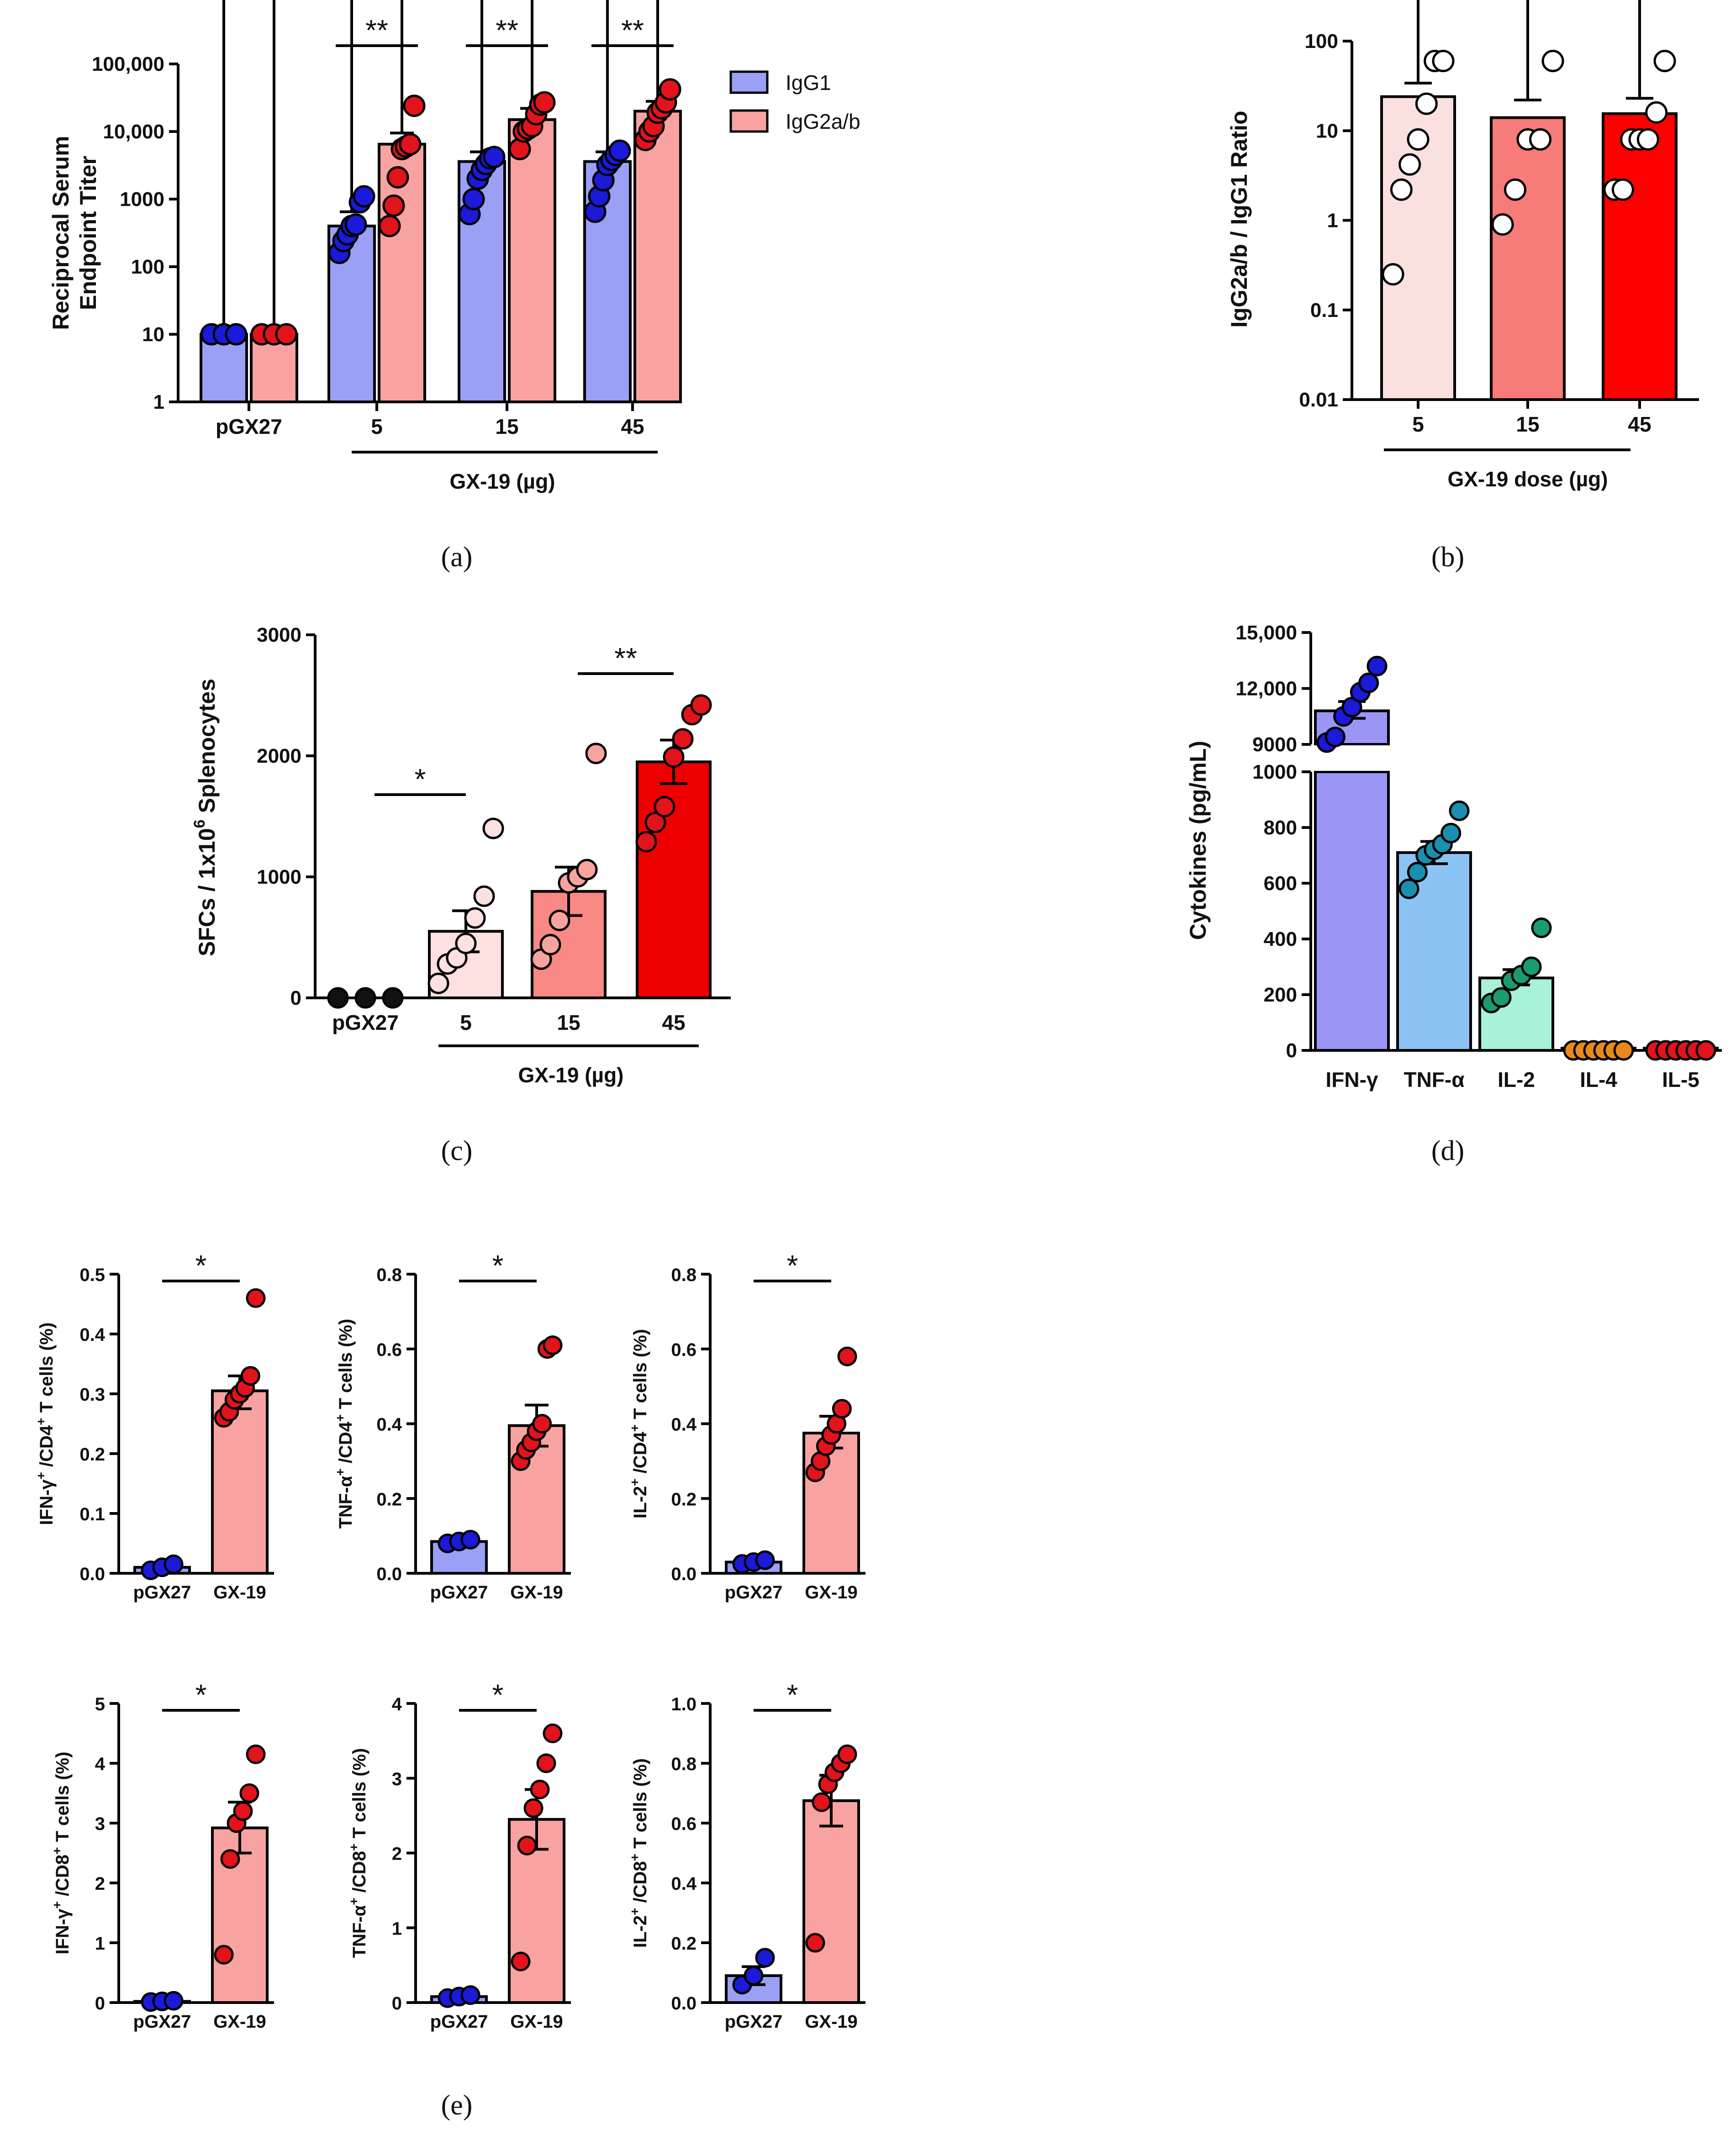 Image resolution: width=1736 pixels, height=2130 pixels. I want to click on y-axis-label: Endpoint Titer, so click(88, 233).